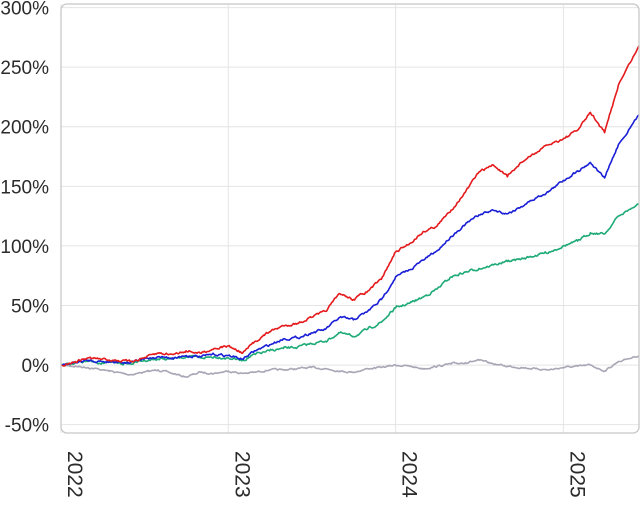  What do you see at coordinates (74, 474) in the screenshot?
I see `x-tick-label: 2022` at bounding box center [74, 474].